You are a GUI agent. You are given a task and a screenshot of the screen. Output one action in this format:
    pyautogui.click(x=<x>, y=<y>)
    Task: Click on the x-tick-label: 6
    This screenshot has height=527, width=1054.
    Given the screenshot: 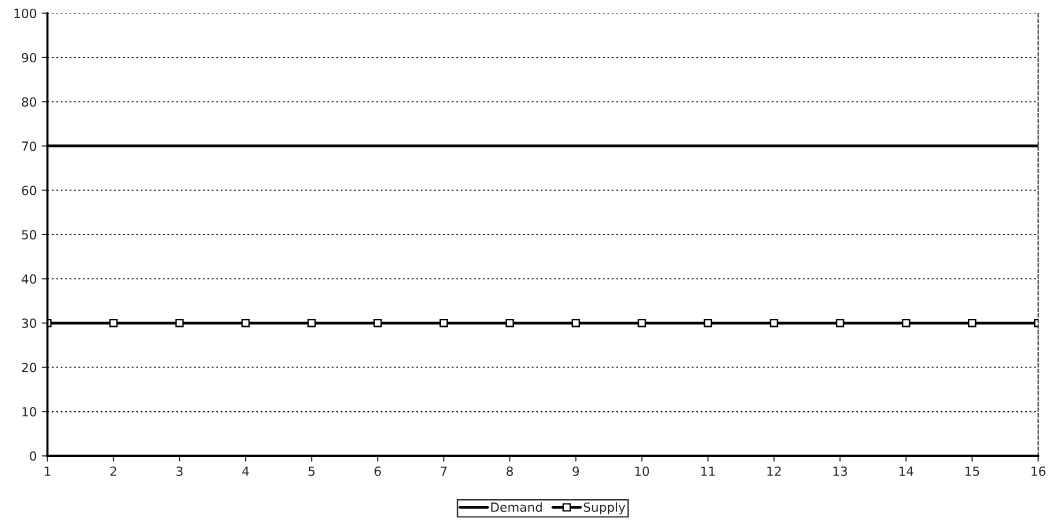 What is the action you would take?
    pyautogui.click(x=377, y=471)
    